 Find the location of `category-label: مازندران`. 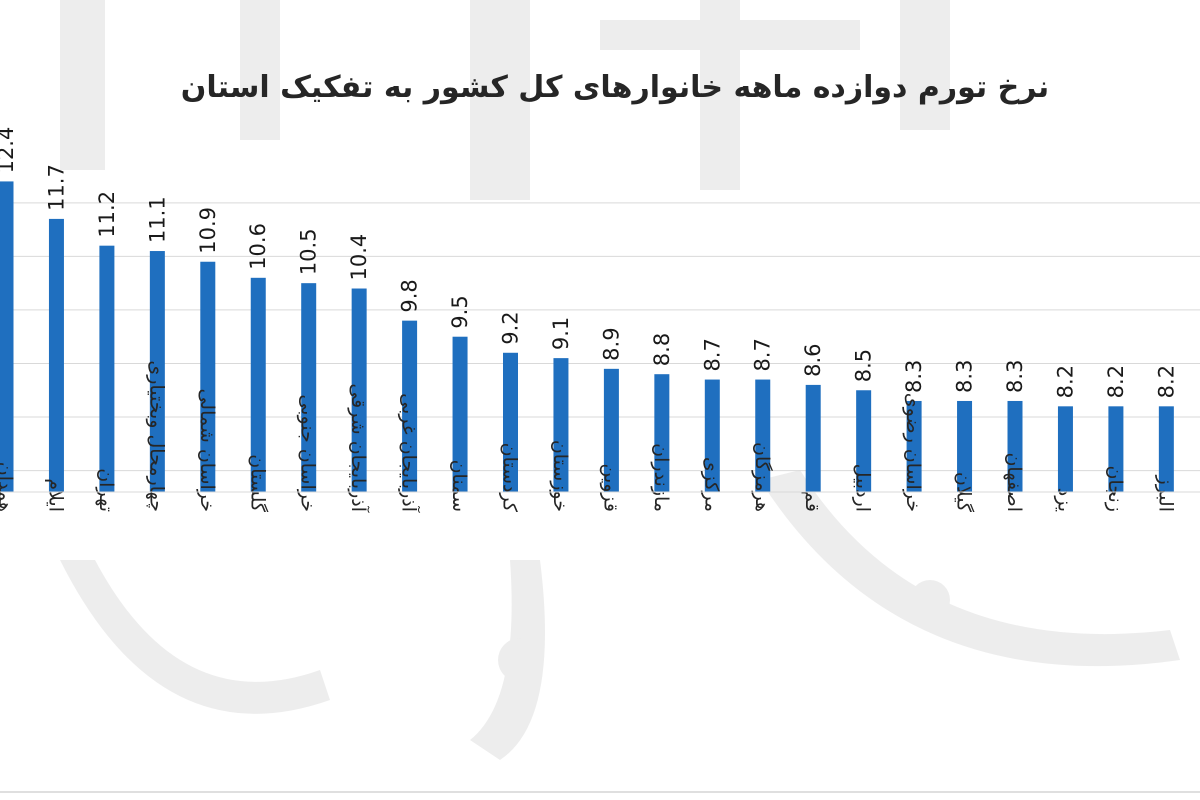

category-label: مازندران is located at coordinates (661, 477).